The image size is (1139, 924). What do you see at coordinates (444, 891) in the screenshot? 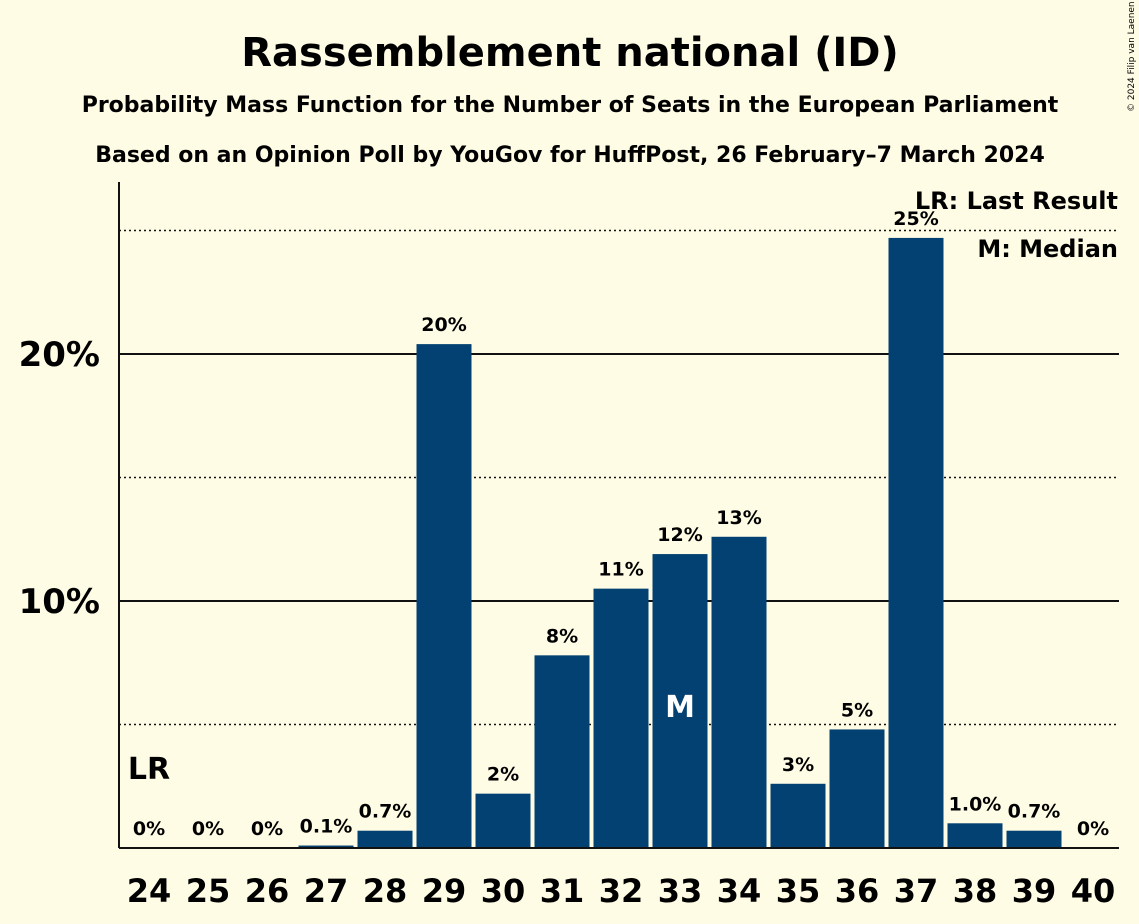
I see `x-tick-label-29: 29` at bounding box center [444, 891].